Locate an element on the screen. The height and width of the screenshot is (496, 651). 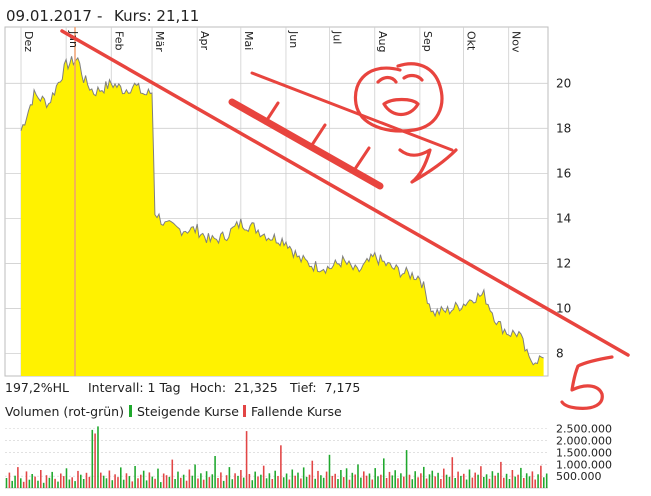
volume-bars is located at coordinates (276, 457).